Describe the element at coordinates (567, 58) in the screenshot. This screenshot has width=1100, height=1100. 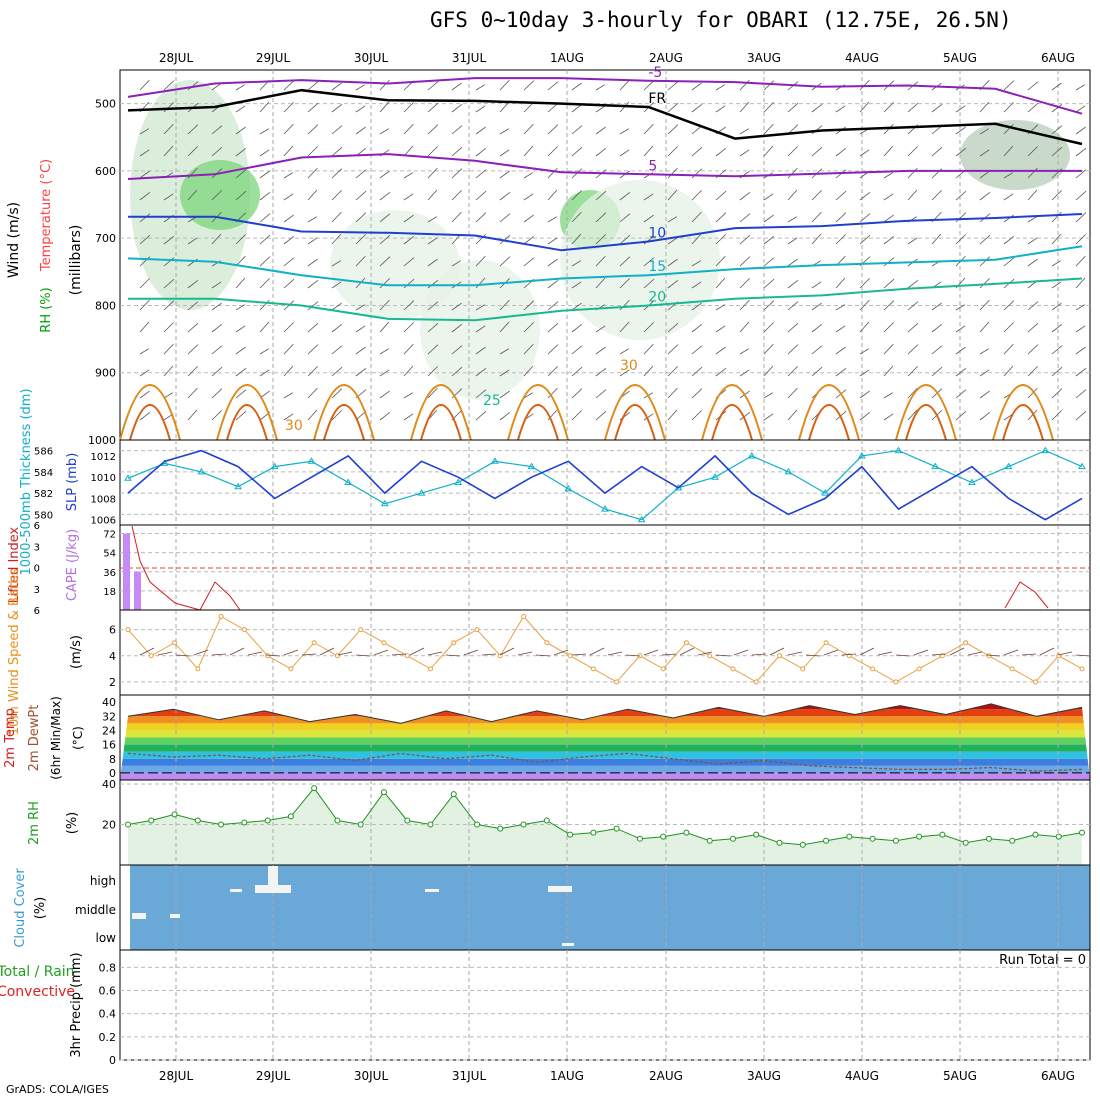
I see `date-label-top: 1AUG` at that location.